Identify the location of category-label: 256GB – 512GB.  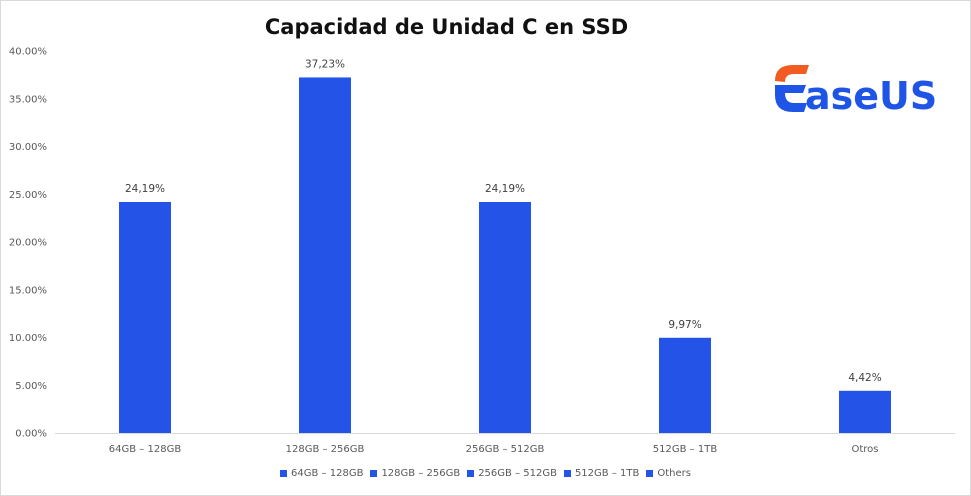
(505, 449).